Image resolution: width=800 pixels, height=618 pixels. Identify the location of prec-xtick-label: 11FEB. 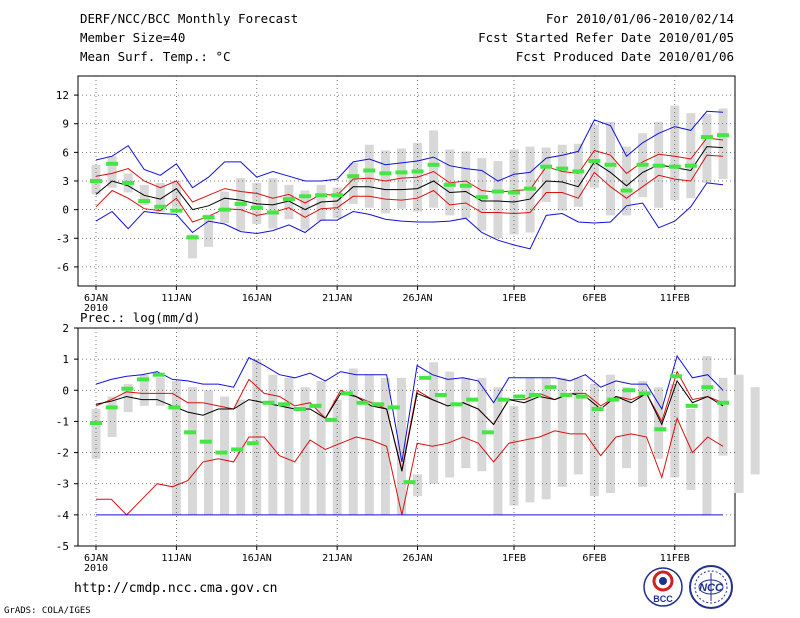
(675, 558).